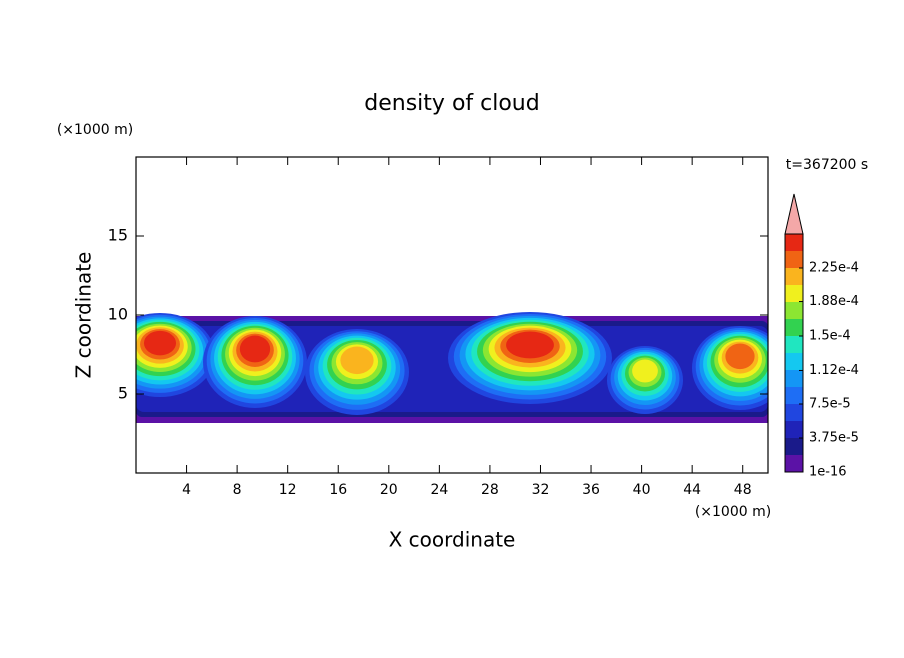 The width and height of the screenshot is (904, 658). I want to click on colorbar-tick-label: 1.5e-4, so click(830, 336).